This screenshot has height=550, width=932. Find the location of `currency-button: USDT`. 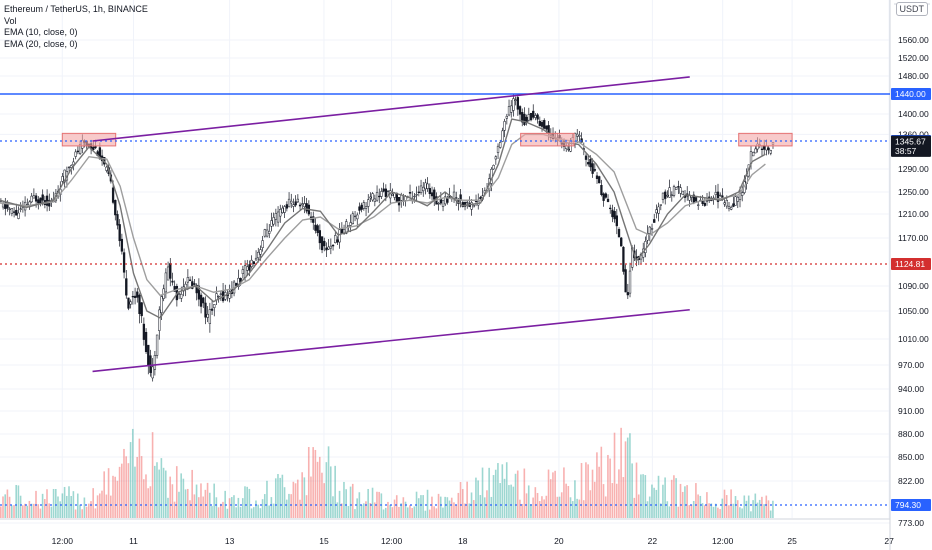

currency-button: USDT is located at coordinates (911, 9).